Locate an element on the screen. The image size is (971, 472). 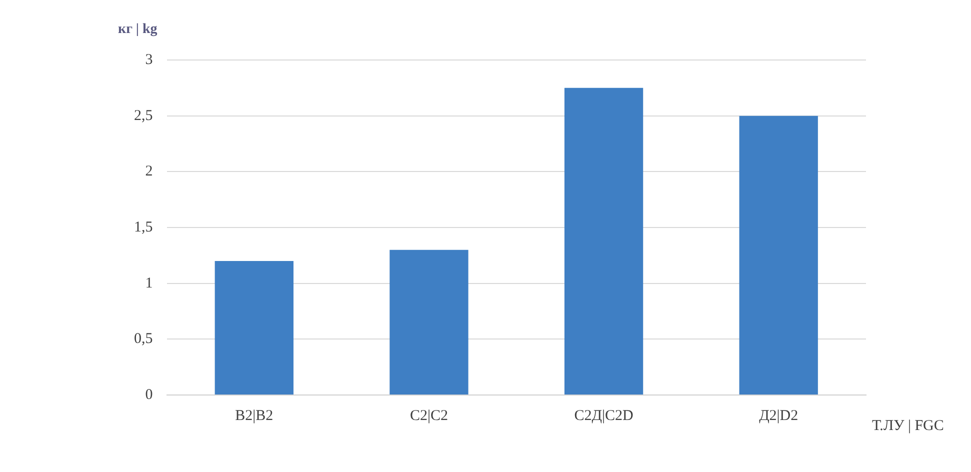
y-tick-label: 0,5 is located at coordinates (143, 339).